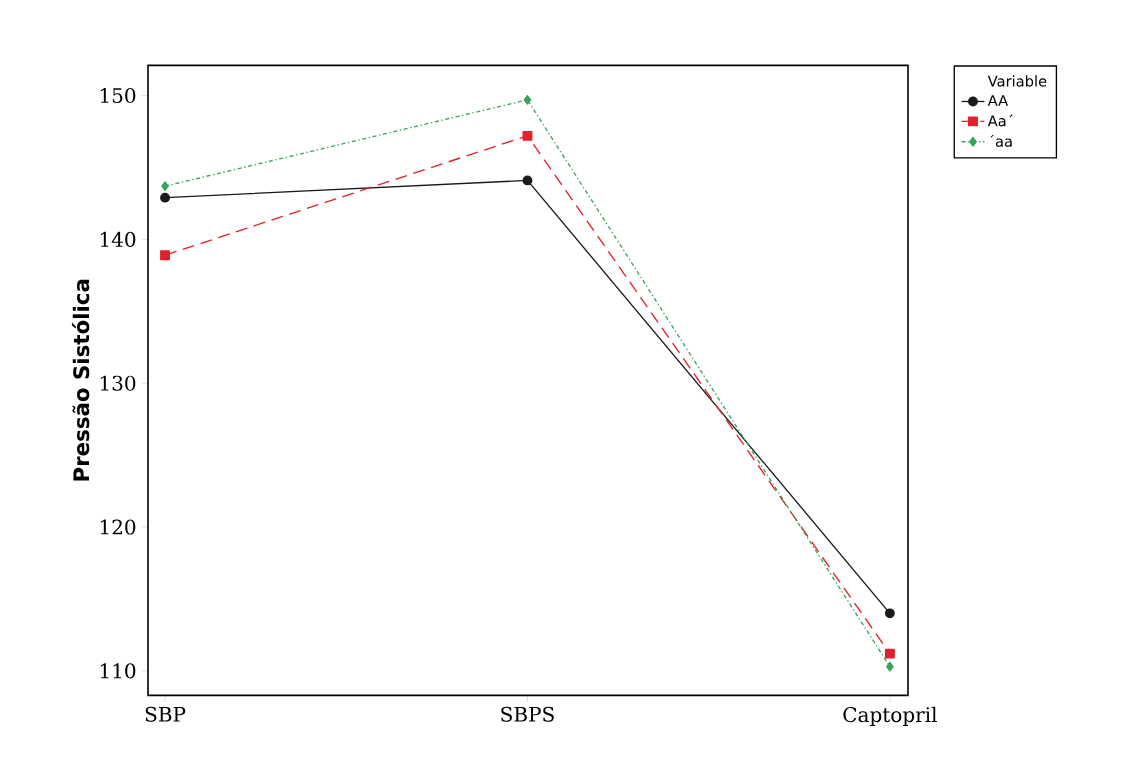 This screenshot has width=1136, height=765. What do you see at coordinates (118, 95) in the screenshot?
I see `y-tick-label: 150` at bounding box center [118, 95].